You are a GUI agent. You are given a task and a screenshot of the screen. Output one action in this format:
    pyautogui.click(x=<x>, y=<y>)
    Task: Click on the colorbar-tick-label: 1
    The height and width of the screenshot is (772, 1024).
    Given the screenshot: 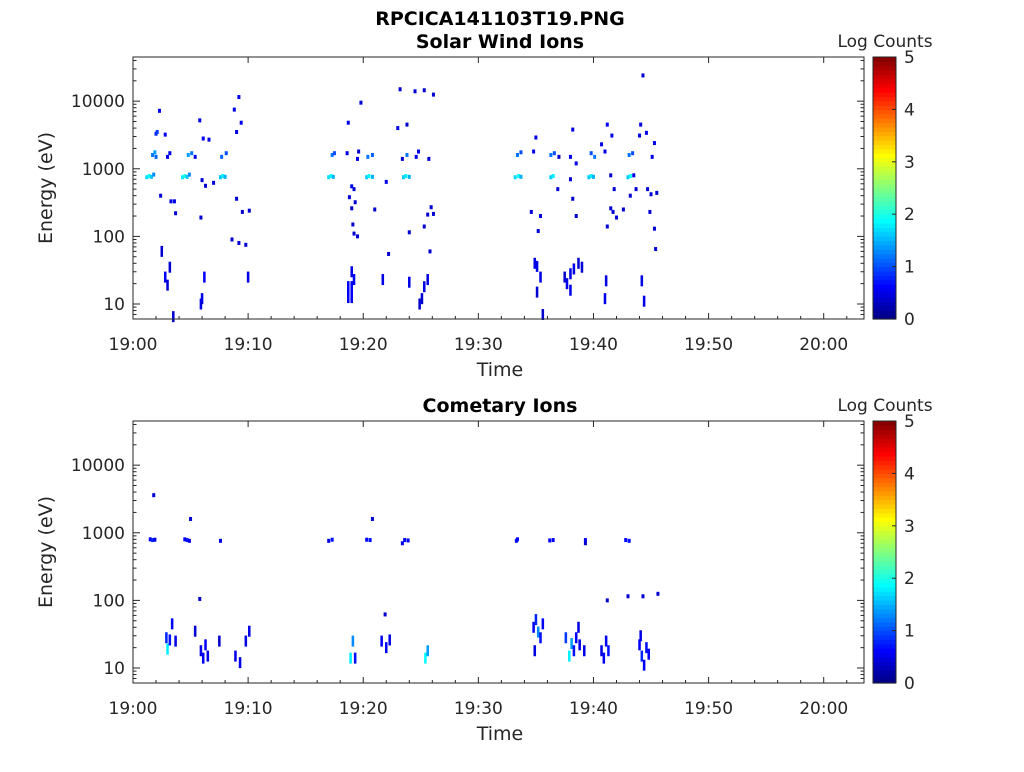 What is the action you would take?
    pyautogui.click(x=909, y=632)
    